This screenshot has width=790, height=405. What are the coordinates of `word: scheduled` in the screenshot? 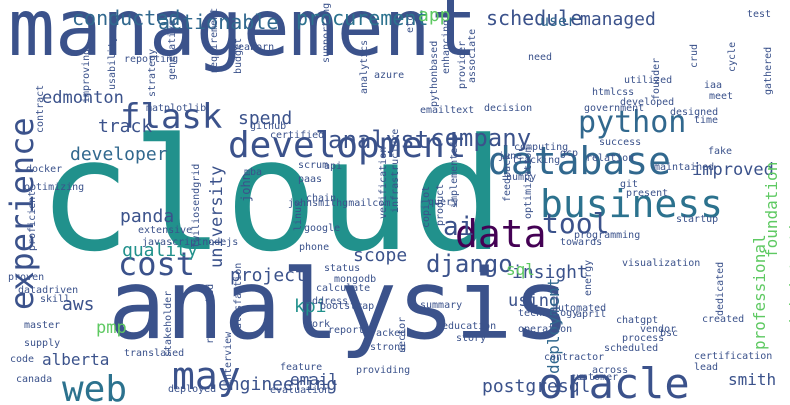 It's located at (631, 348).